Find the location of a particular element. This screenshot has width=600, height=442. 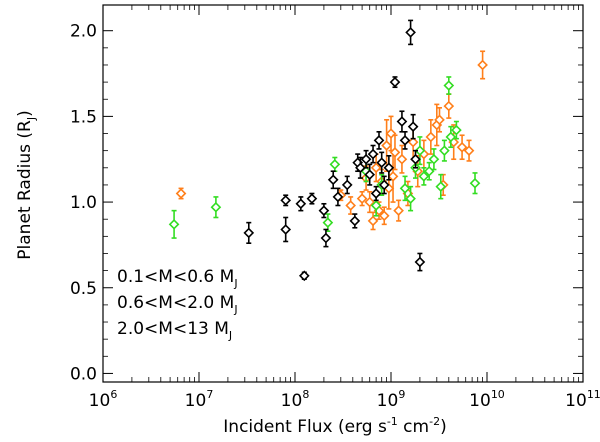

legend-entry: 0.6<M<2.0 MJ is located at coordinates (177, 304).